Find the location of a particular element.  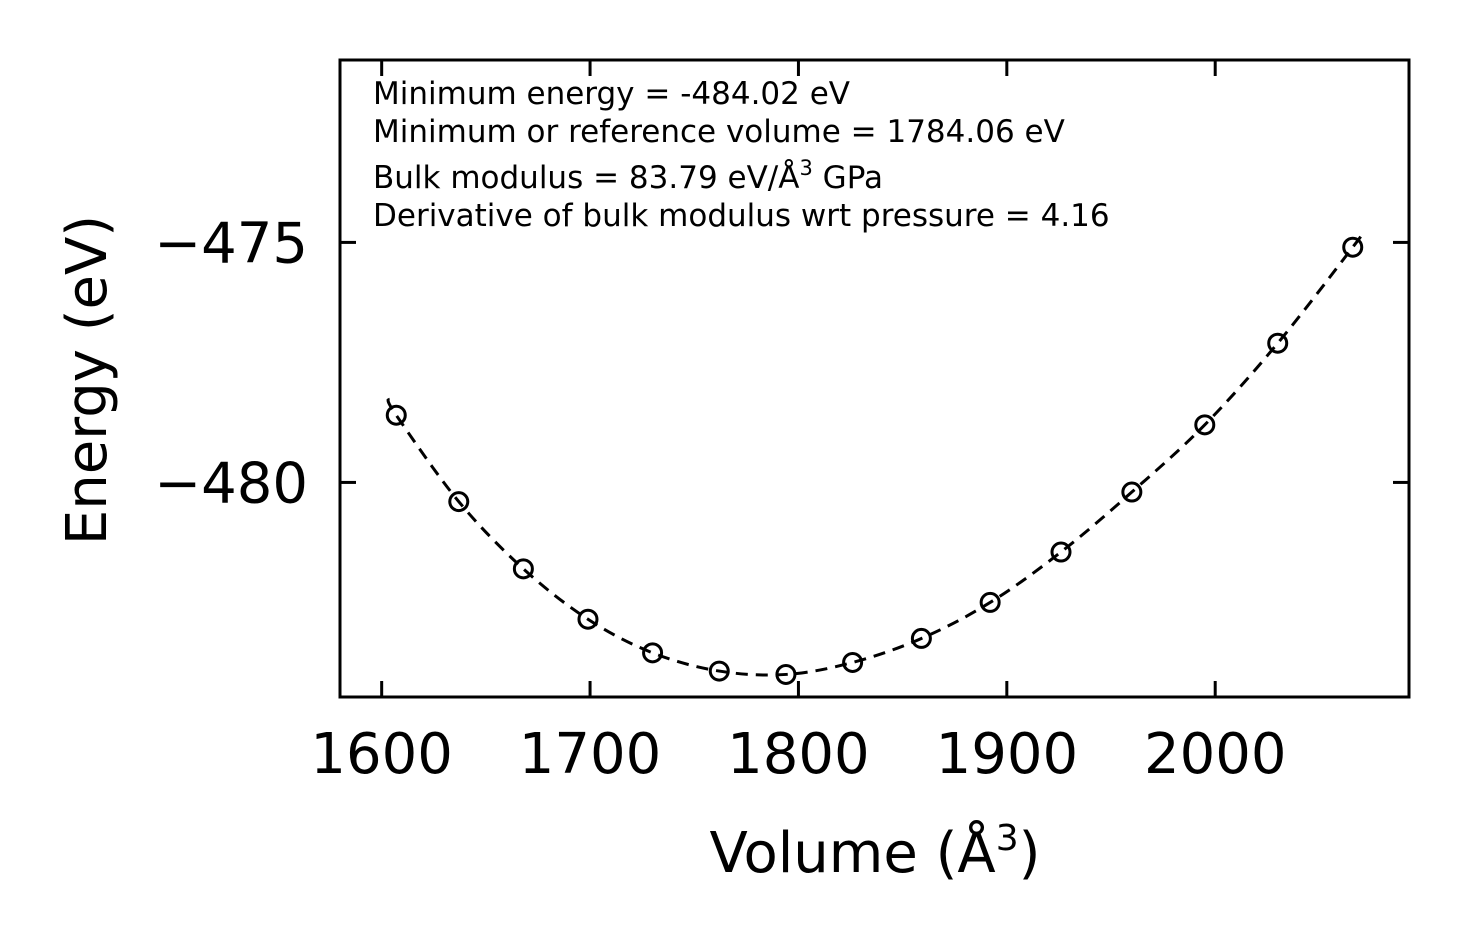

y-axis-label: Energy (eV) is located at coordinates (87, 380).